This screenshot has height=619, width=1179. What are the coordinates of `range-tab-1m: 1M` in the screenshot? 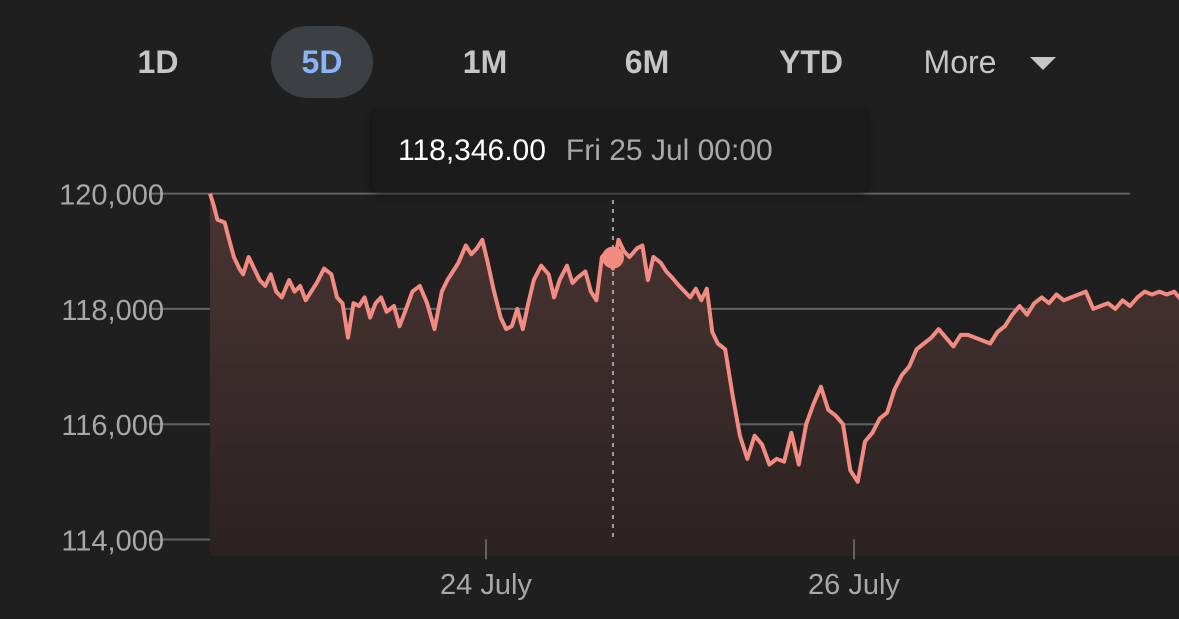 It's located at (485, 61).